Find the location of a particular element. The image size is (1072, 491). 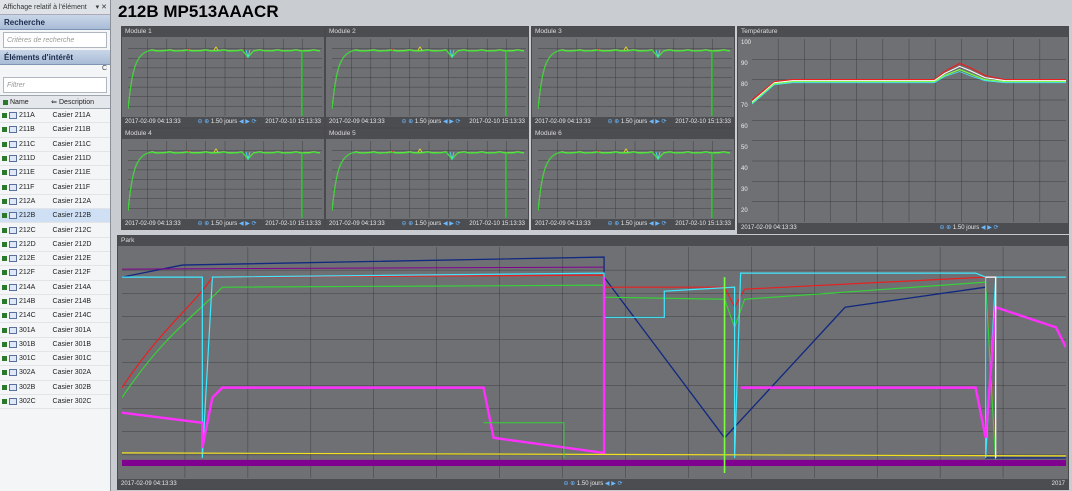

table-row: 211E Casier 211E is located at coordinates (55, 173).